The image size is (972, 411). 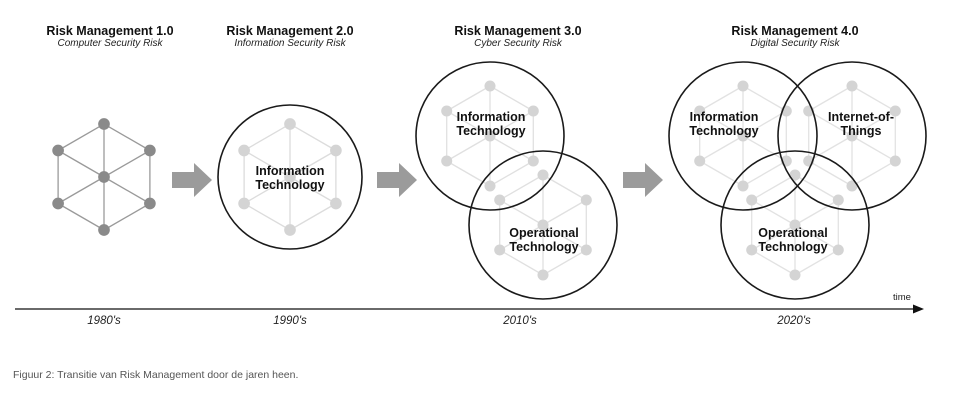 I want to click on cube-stage-3-ot, so click(x=543, y=225).